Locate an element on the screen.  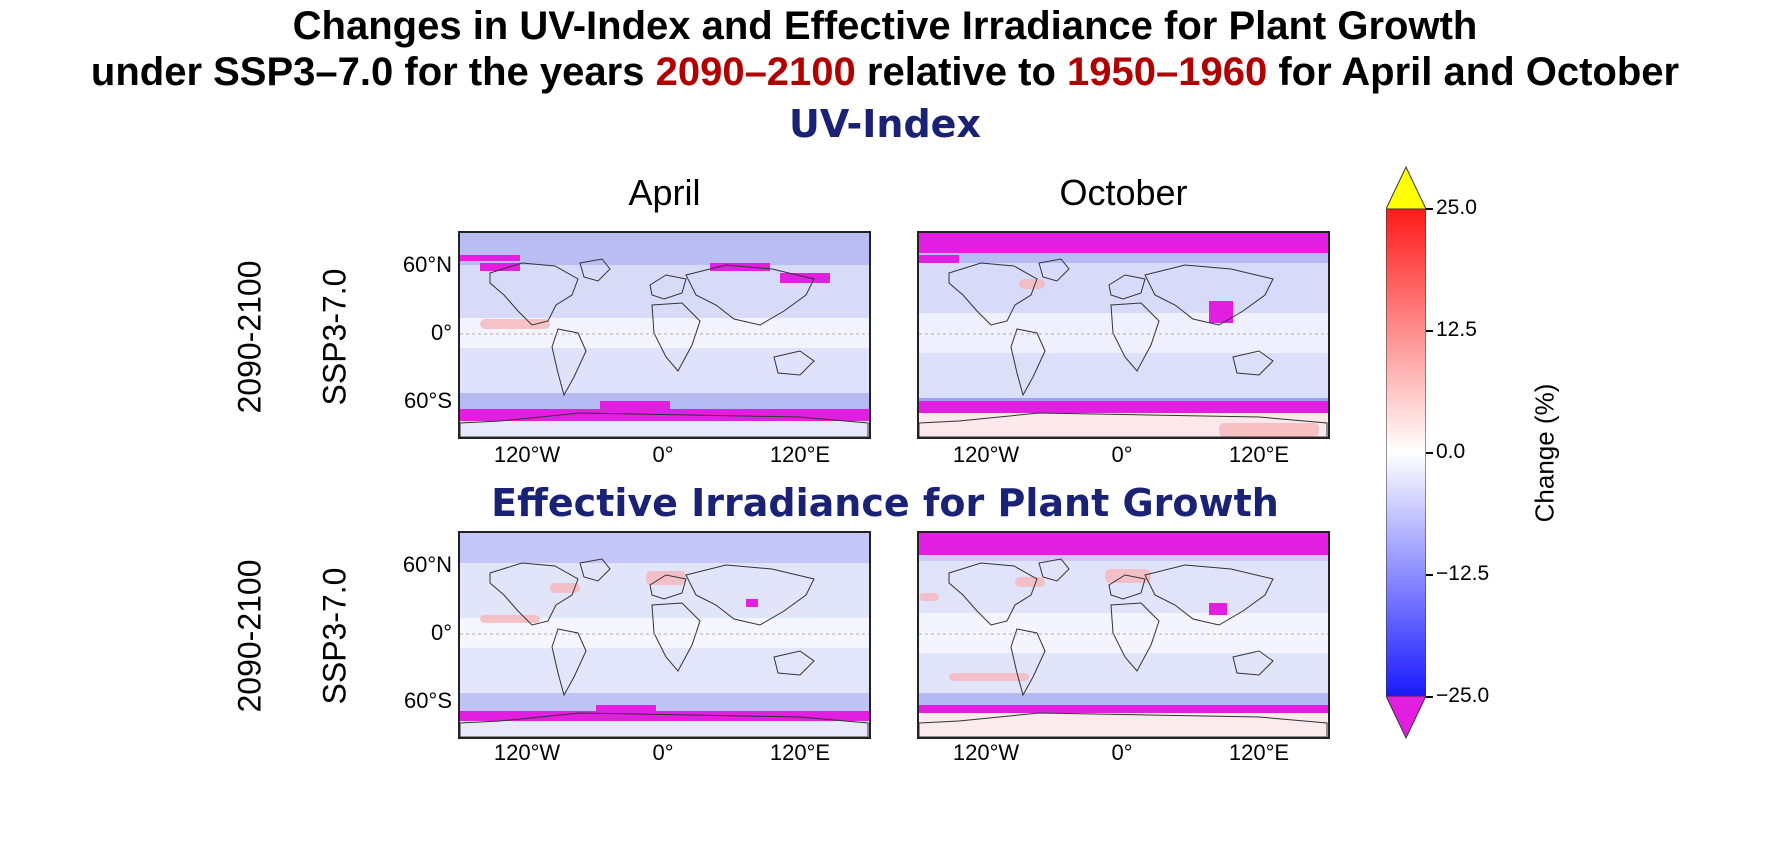
map-uv-april is located at coordinates (664, 335).